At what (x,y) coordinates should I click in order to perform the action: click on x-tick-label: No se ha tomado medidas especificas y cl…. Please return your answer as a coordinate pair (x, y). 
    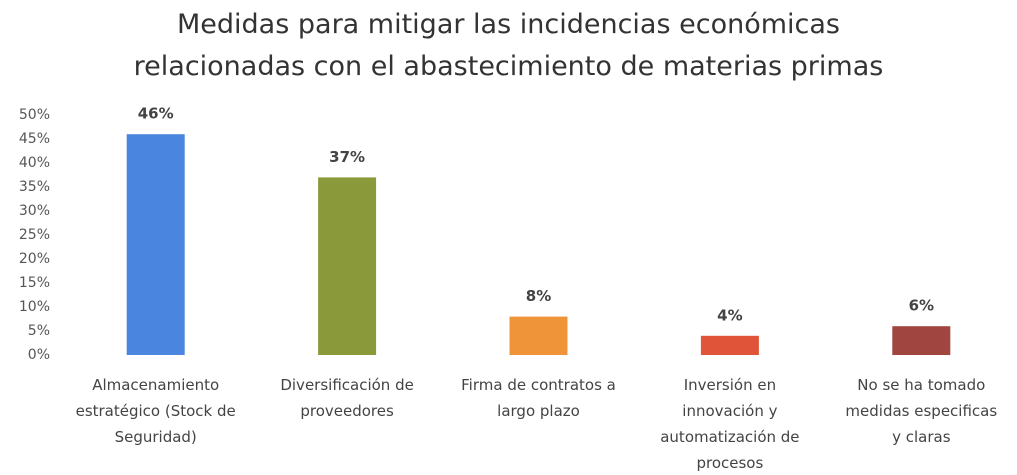
    Looking at the image, I should click on (921, 411).